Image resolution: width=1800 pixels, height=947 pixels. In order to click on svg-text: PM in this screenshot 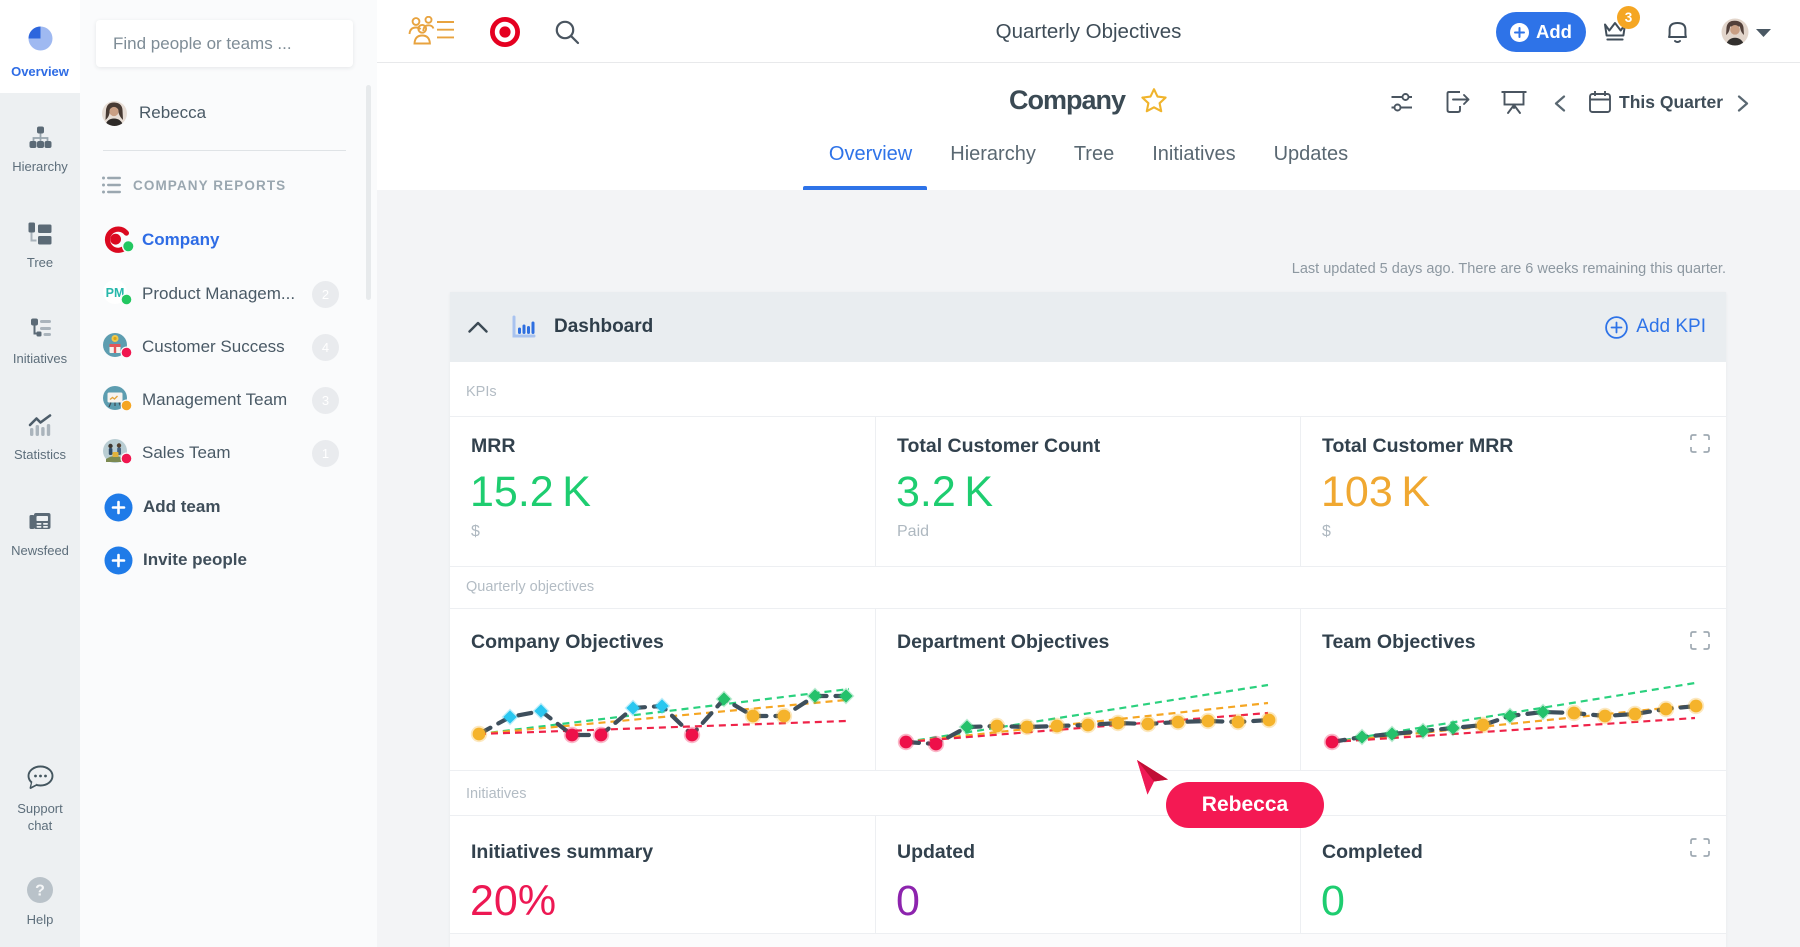, I will do `click(115, 293)`.